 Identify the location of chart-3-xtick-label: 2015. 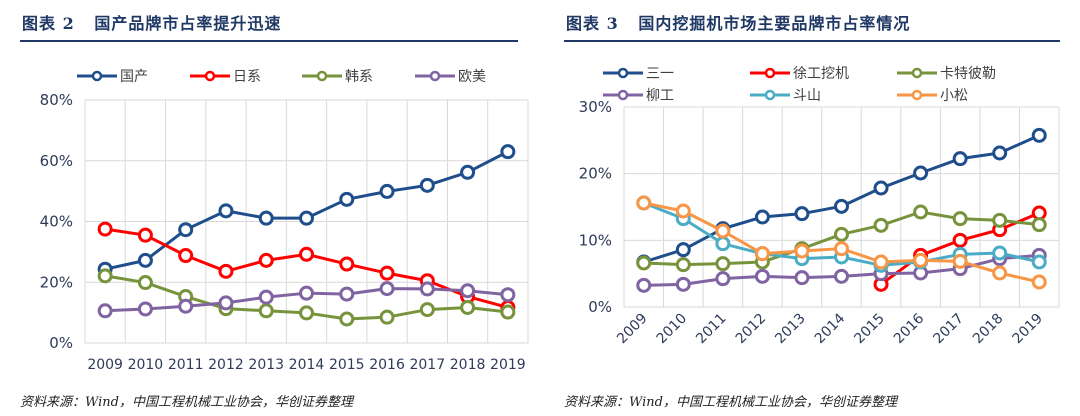
(869, 329).